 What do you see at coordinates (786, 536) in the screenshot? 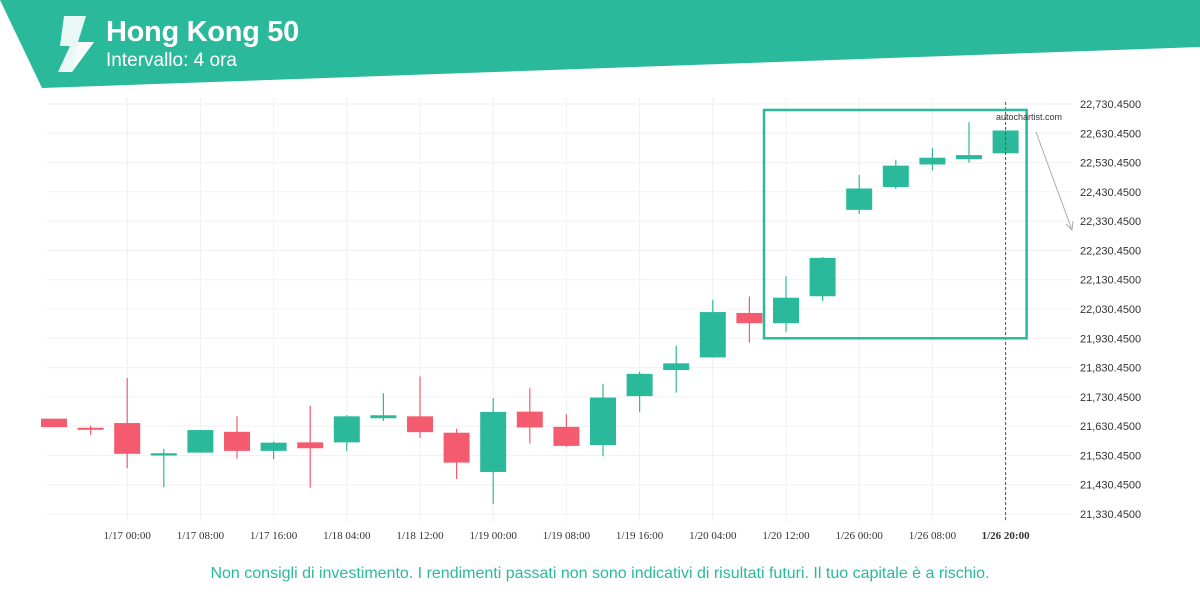
I see `x-tick-label: 1/20 12:00` at bounding box center [786, 536].